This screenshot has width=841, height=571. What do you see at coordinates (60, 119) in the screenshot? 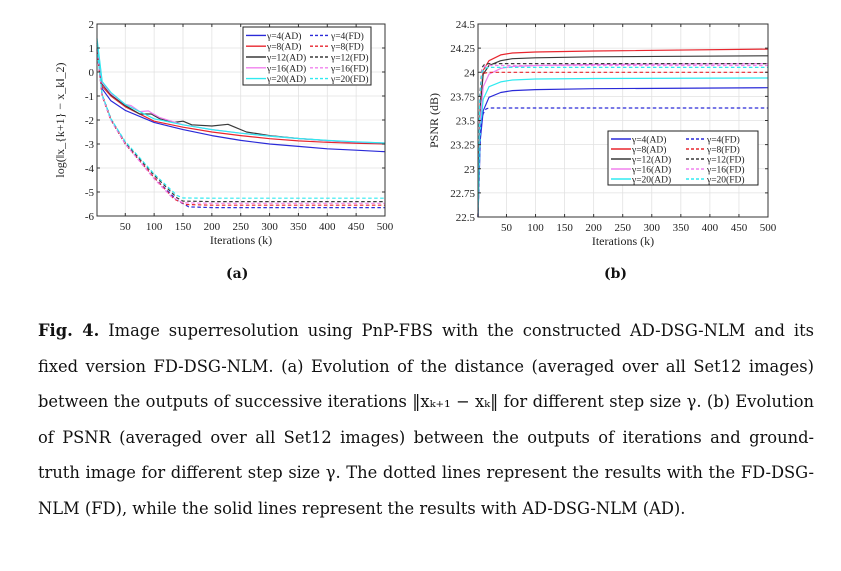
I see `y-axis-label: log(‖x_{k+1} − x_k‖_2)` at bounding box center [60, 119].